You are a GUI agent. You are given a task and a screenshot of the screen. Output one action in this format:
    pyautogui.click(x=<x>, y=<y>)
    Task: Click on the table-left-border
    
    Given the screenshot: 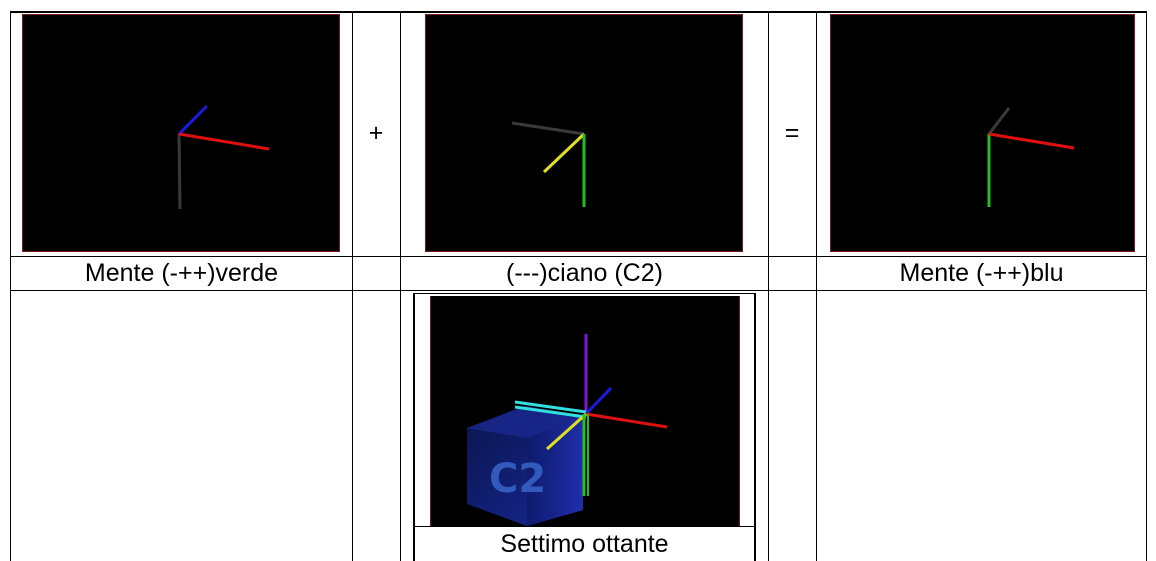 What is the action you would take?
    pyautogui.click(x=10, y=286)
    